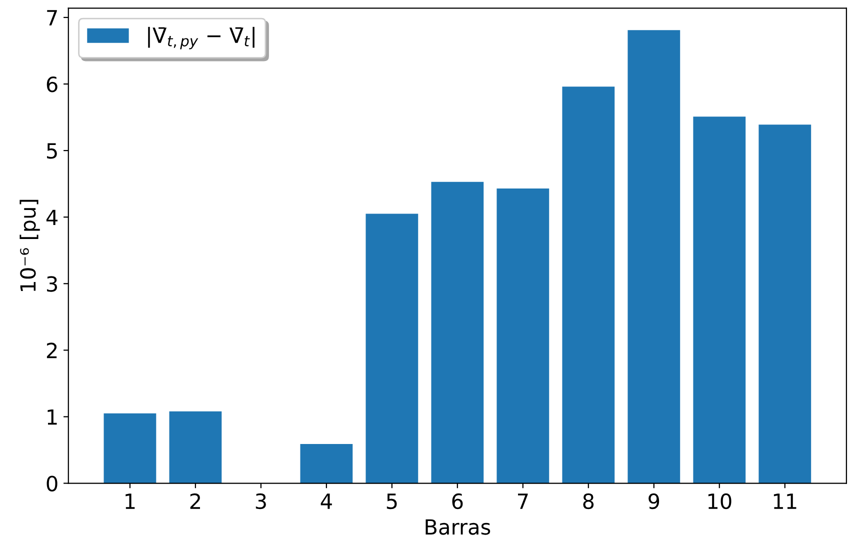 Image resolution: width=855 pixels, height=543 pixels. What do you see at coordinates (51, 350) in the screenshot?
I see `y-tick-label: 2` at bounding box center [51, 350].